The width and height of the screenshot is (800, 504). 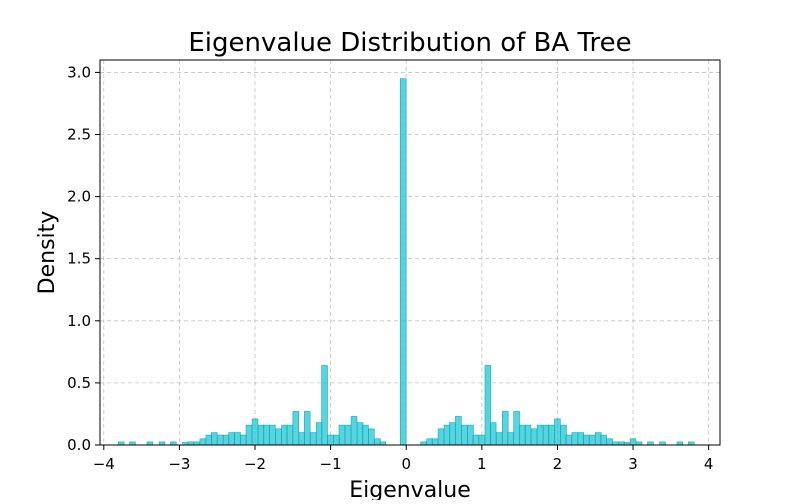 I want to click on y-tick-label: 2.0, so click(x=79, y=197).